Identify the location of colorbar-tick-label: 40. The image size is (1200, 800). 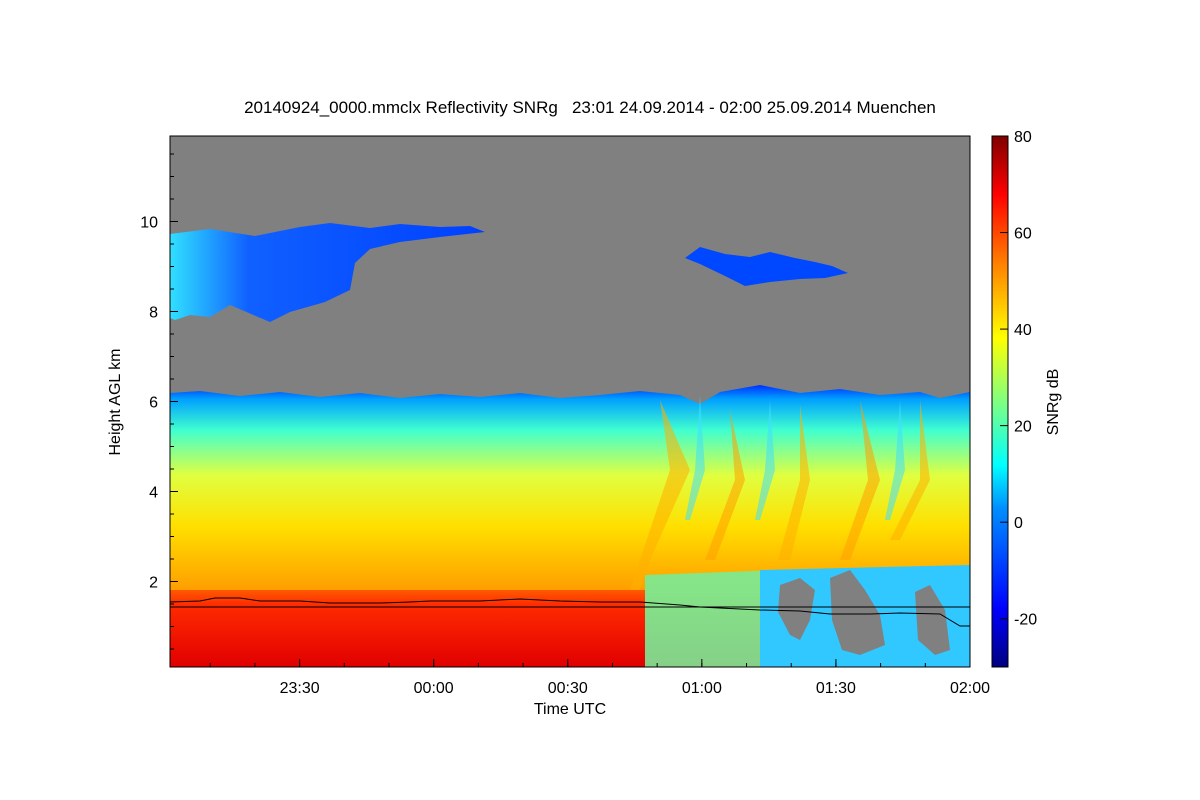
(1023, 330).